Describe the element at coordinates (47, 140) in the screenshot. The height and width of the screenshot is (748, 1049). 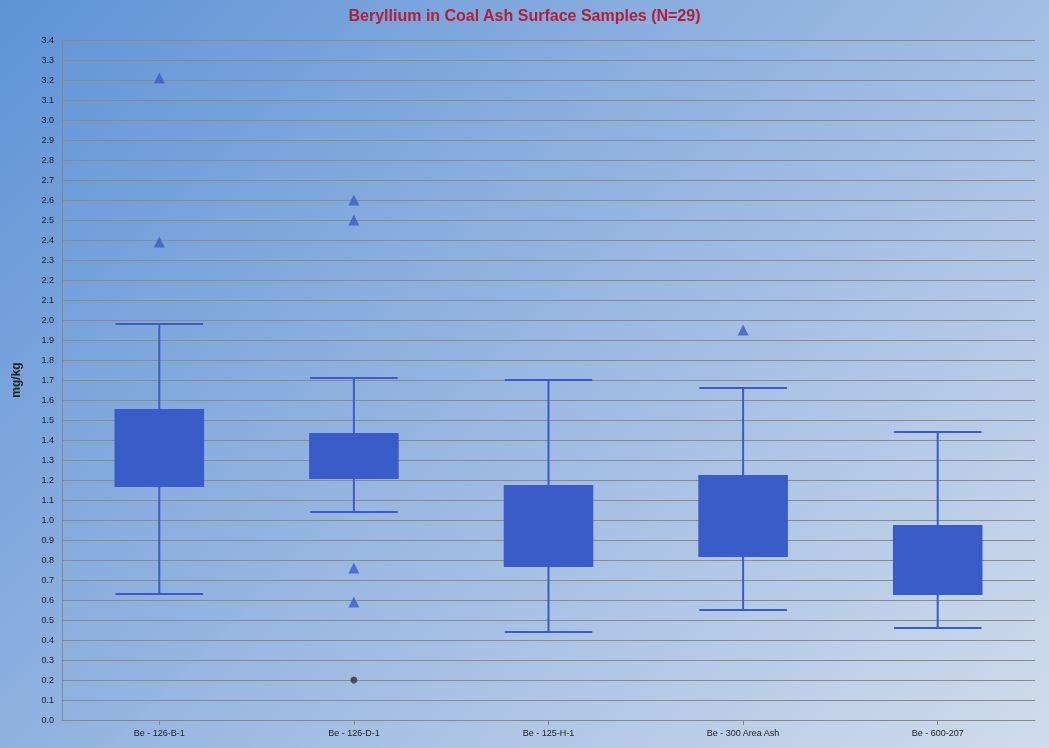
I see `y-tick-label: 2.9` at that location.